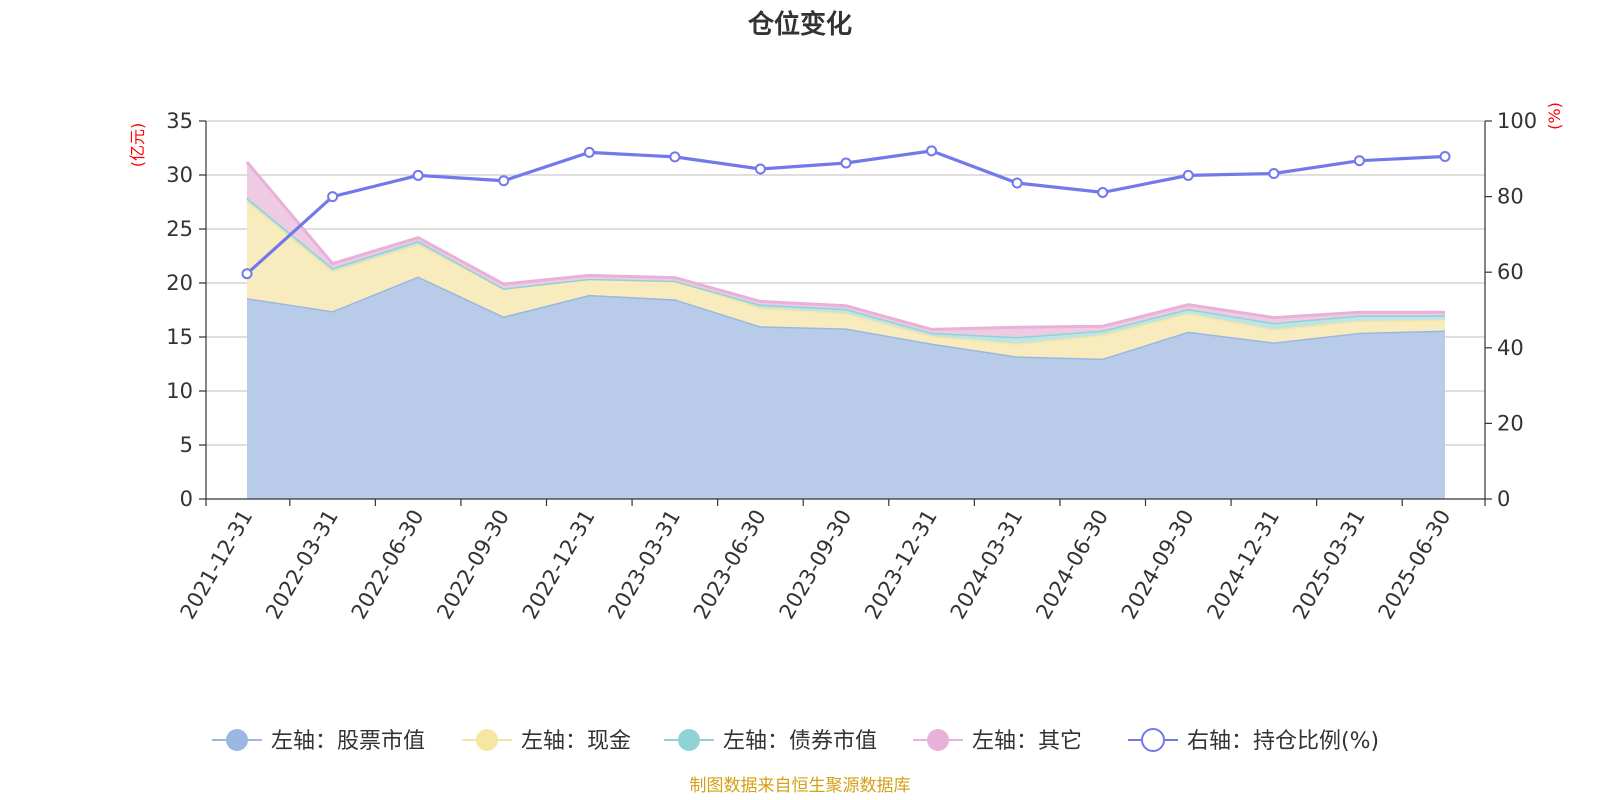 The width and height of the screenshot is (1600, 800). I want to click on legend-label: 左轴：其它, so click(1027, 741).